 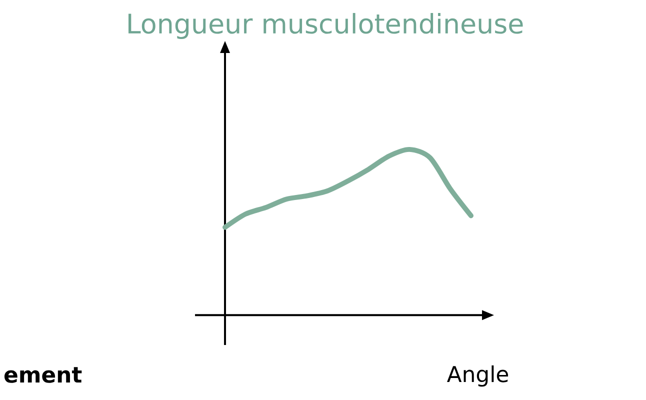 I want to click on text: ement, so click(x=43, y=375).